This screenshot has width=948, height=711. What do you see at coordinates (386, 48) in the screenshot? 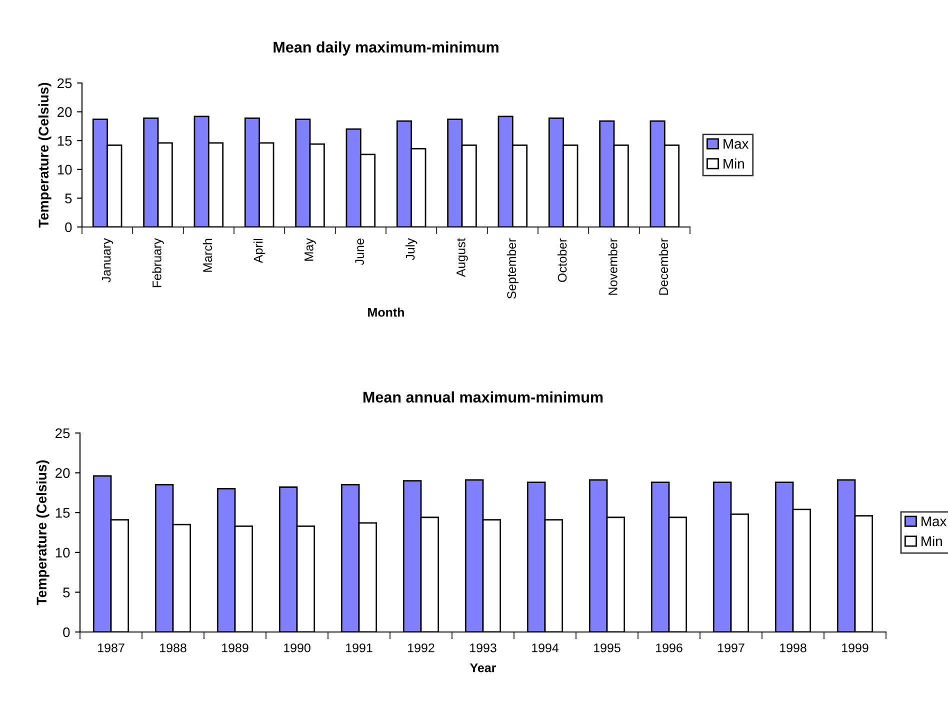
I see `chart-title: Mean daily maximum-minimum` at bounding box center [386, 48].